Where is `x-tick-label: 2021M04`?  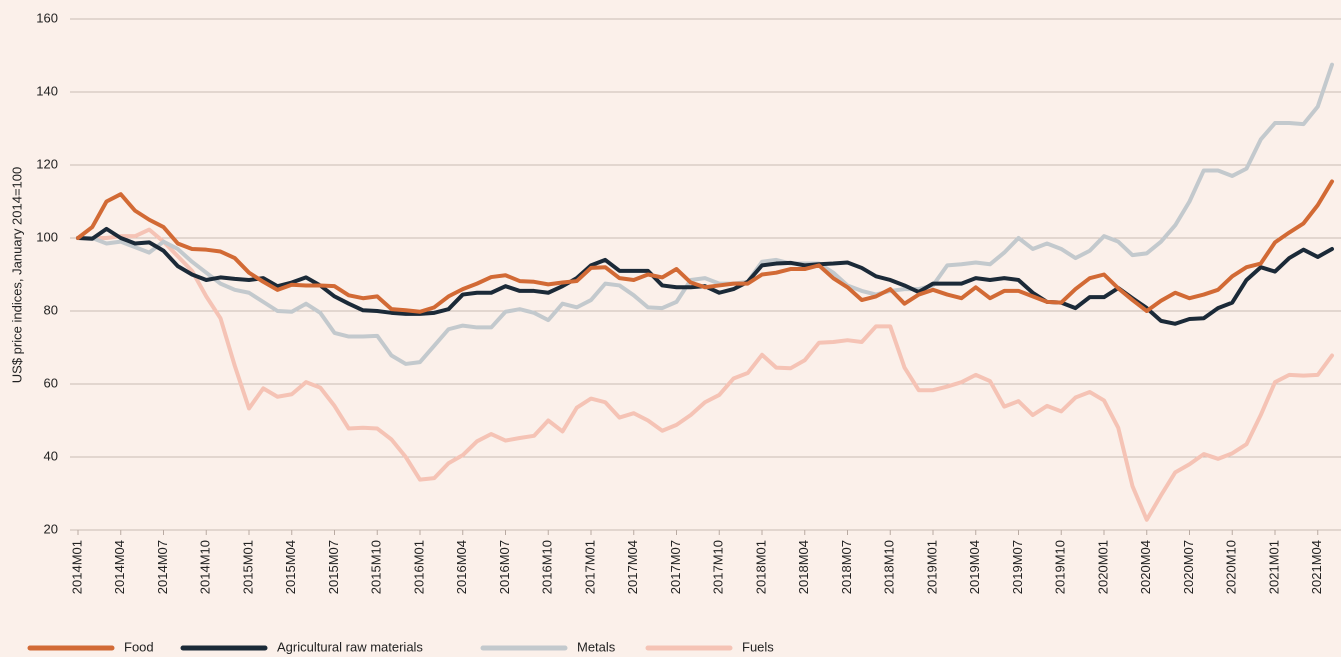 x-tick-label: 2021M04 is located at coordinates (1316, 567).